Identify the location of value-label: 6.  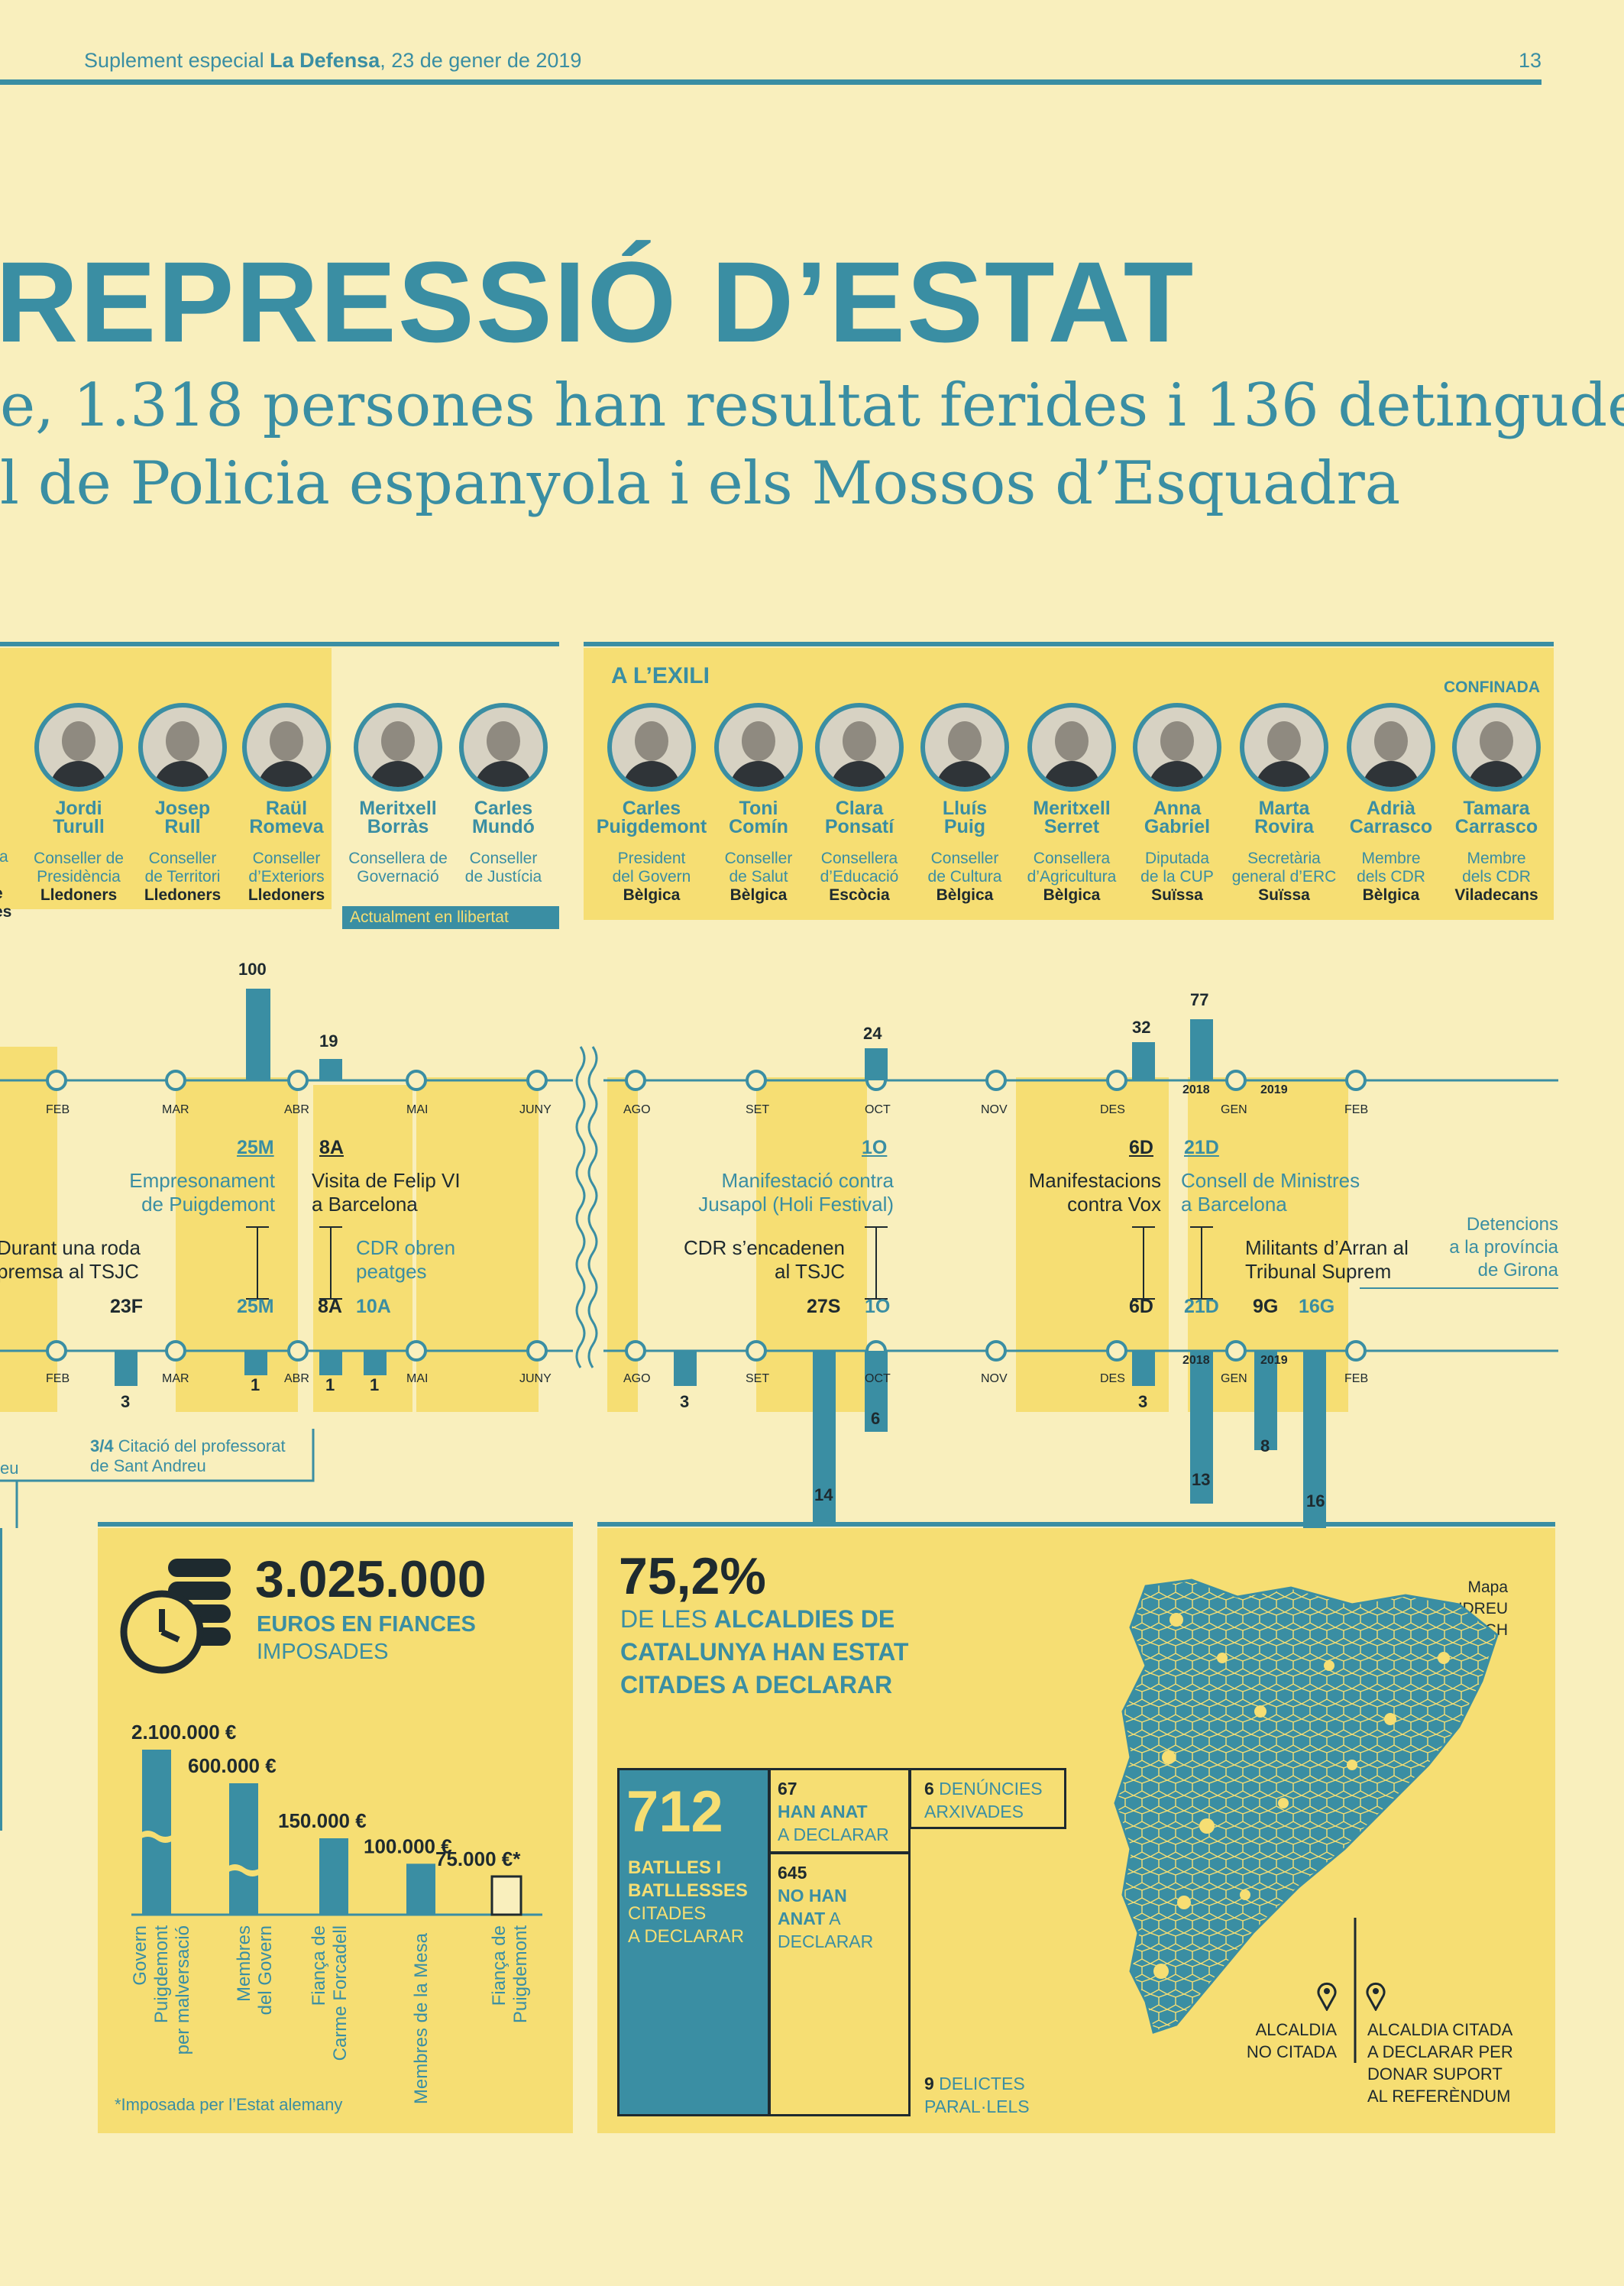
(876, 1418).